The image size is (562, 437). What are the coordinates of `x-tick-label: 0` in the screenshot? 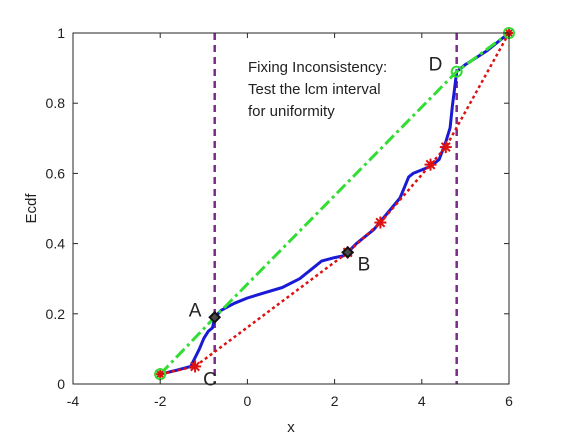 It's located at (248, 401).